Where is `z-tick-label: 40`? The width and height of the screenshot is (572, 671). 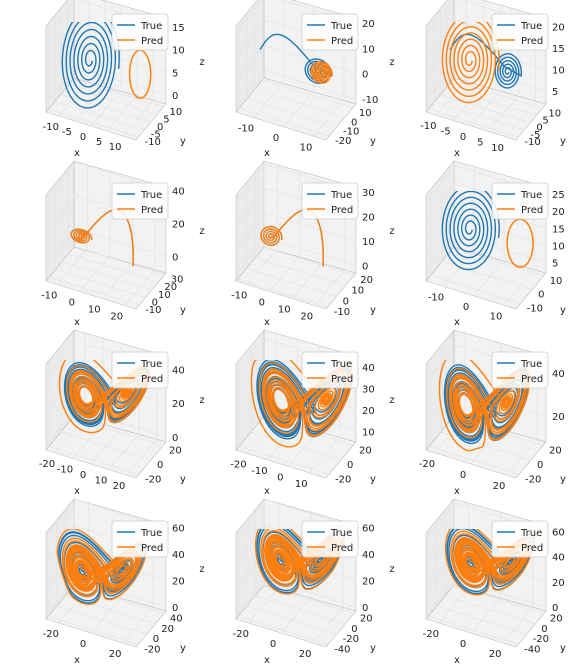 z-tick-label: 40 is located at coordinates (368, 555).